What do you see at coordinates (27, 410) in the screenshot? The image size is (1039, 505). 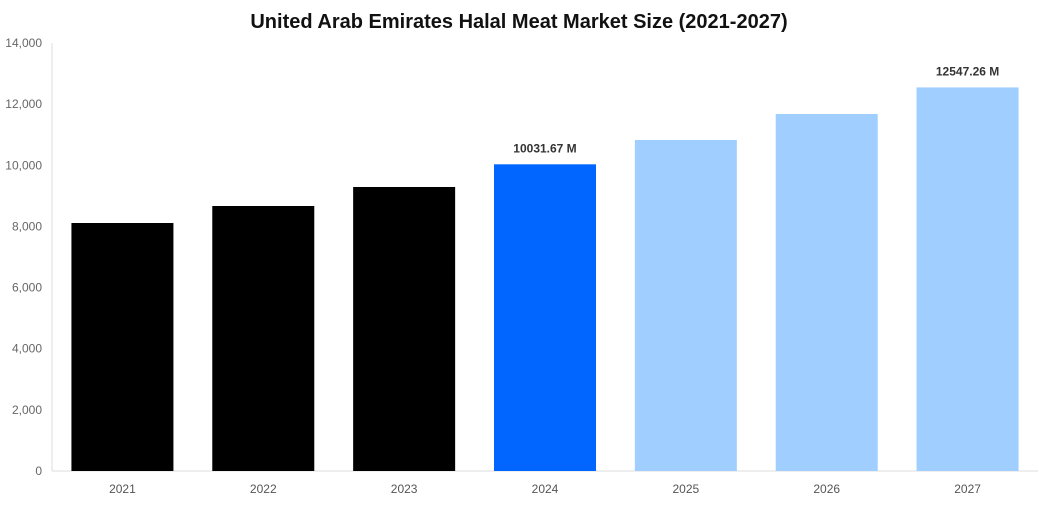 I see `y-tick-label: 2,000` at bounding box center [27, 410].